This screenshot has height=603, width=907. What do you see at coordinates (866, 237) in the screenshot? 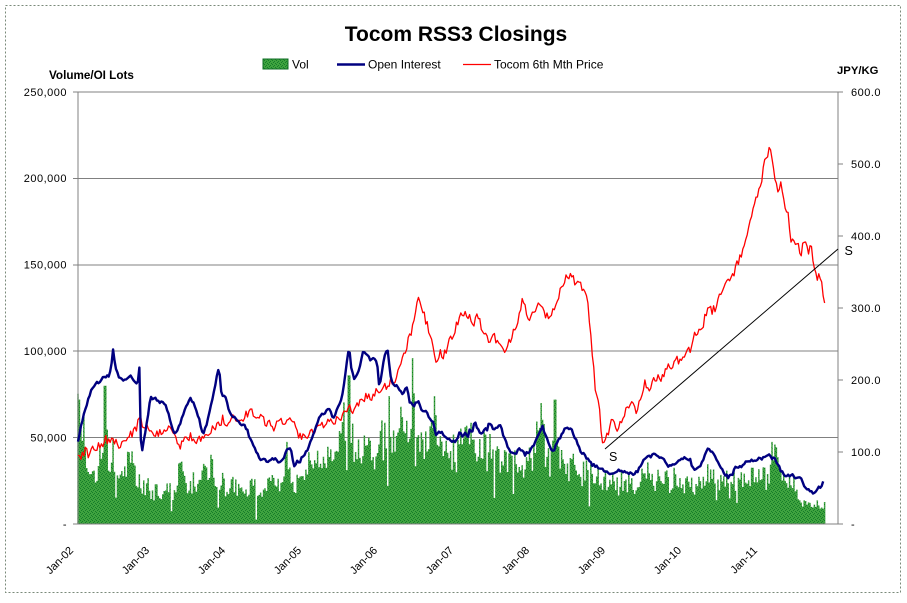
I see `svg-text: 400.0` at bounding box center [866, 237].